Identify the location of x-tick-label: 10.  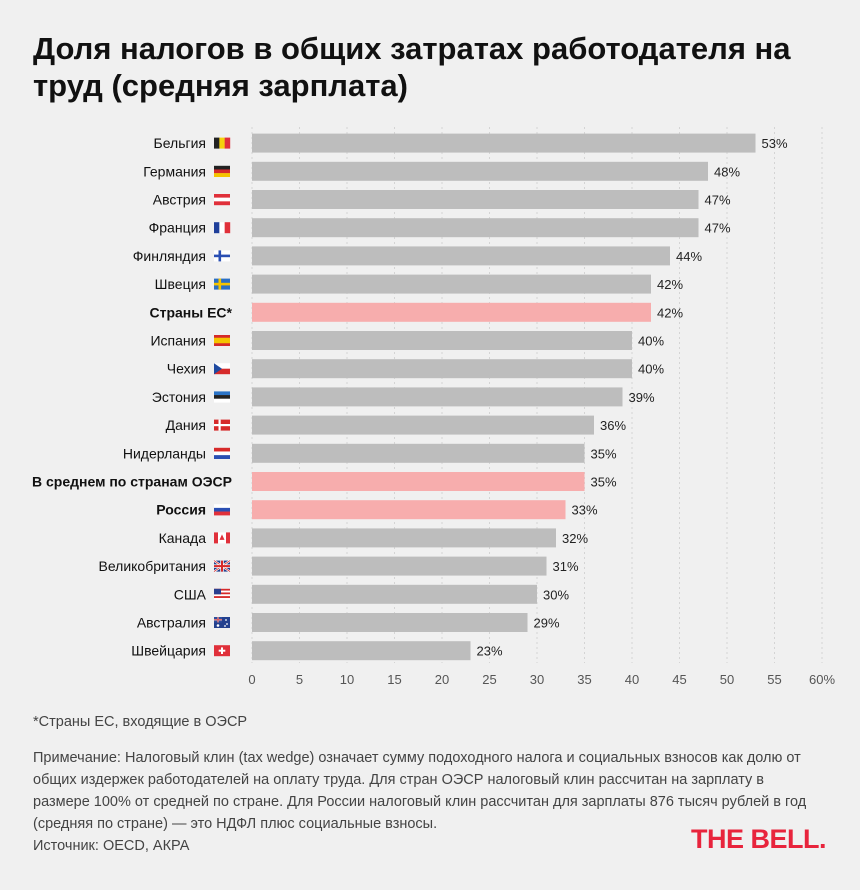
(347, 679).